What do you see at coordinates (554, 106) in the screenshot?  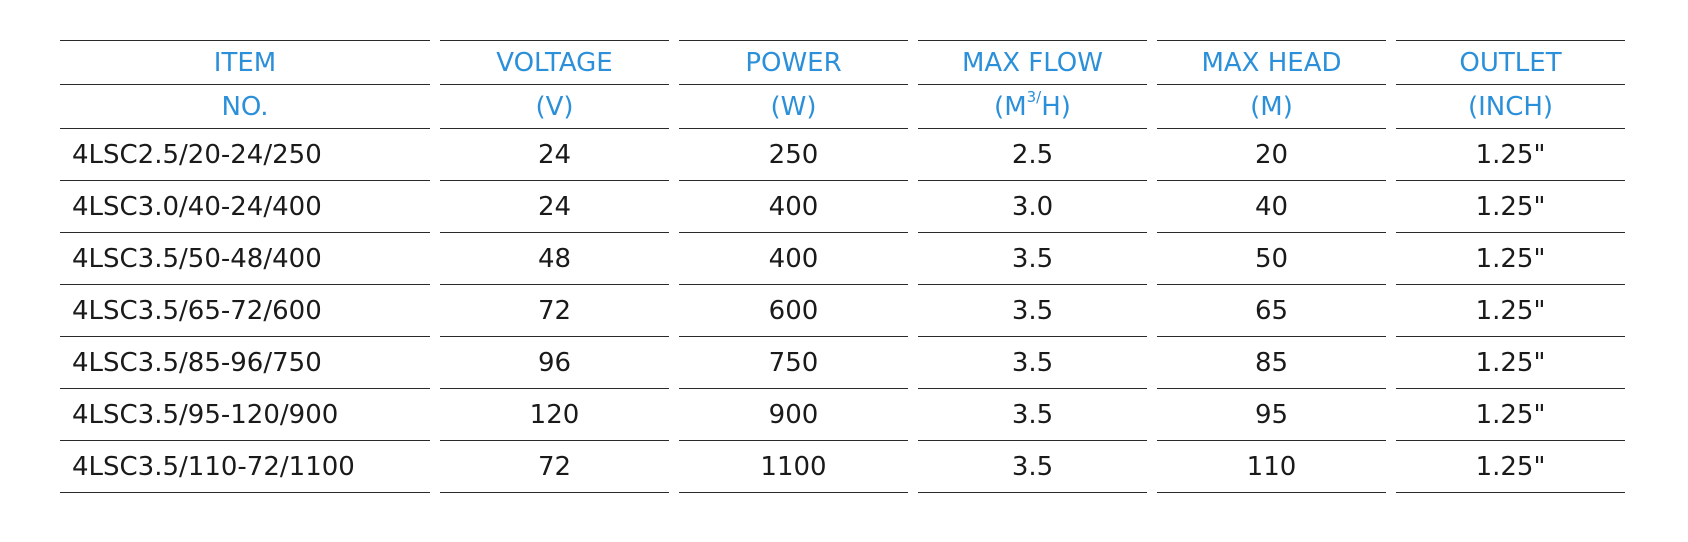 I see `unit-voltage: (V)` at bounding box center [554, 106].